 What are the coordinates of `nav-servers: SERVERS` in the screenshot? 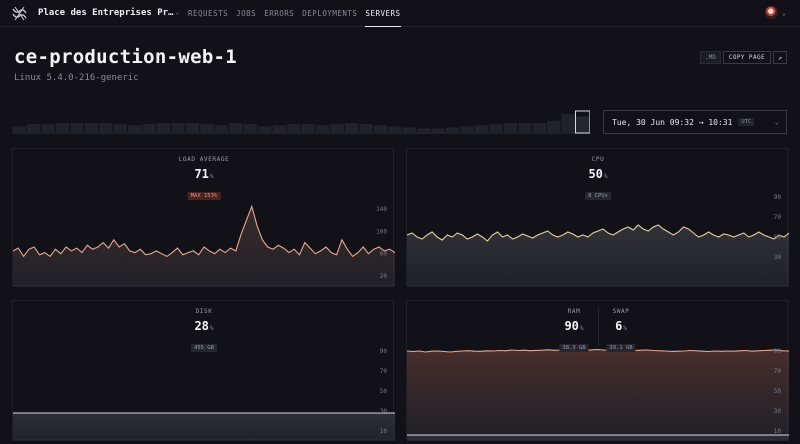 It's located at (383, 13).